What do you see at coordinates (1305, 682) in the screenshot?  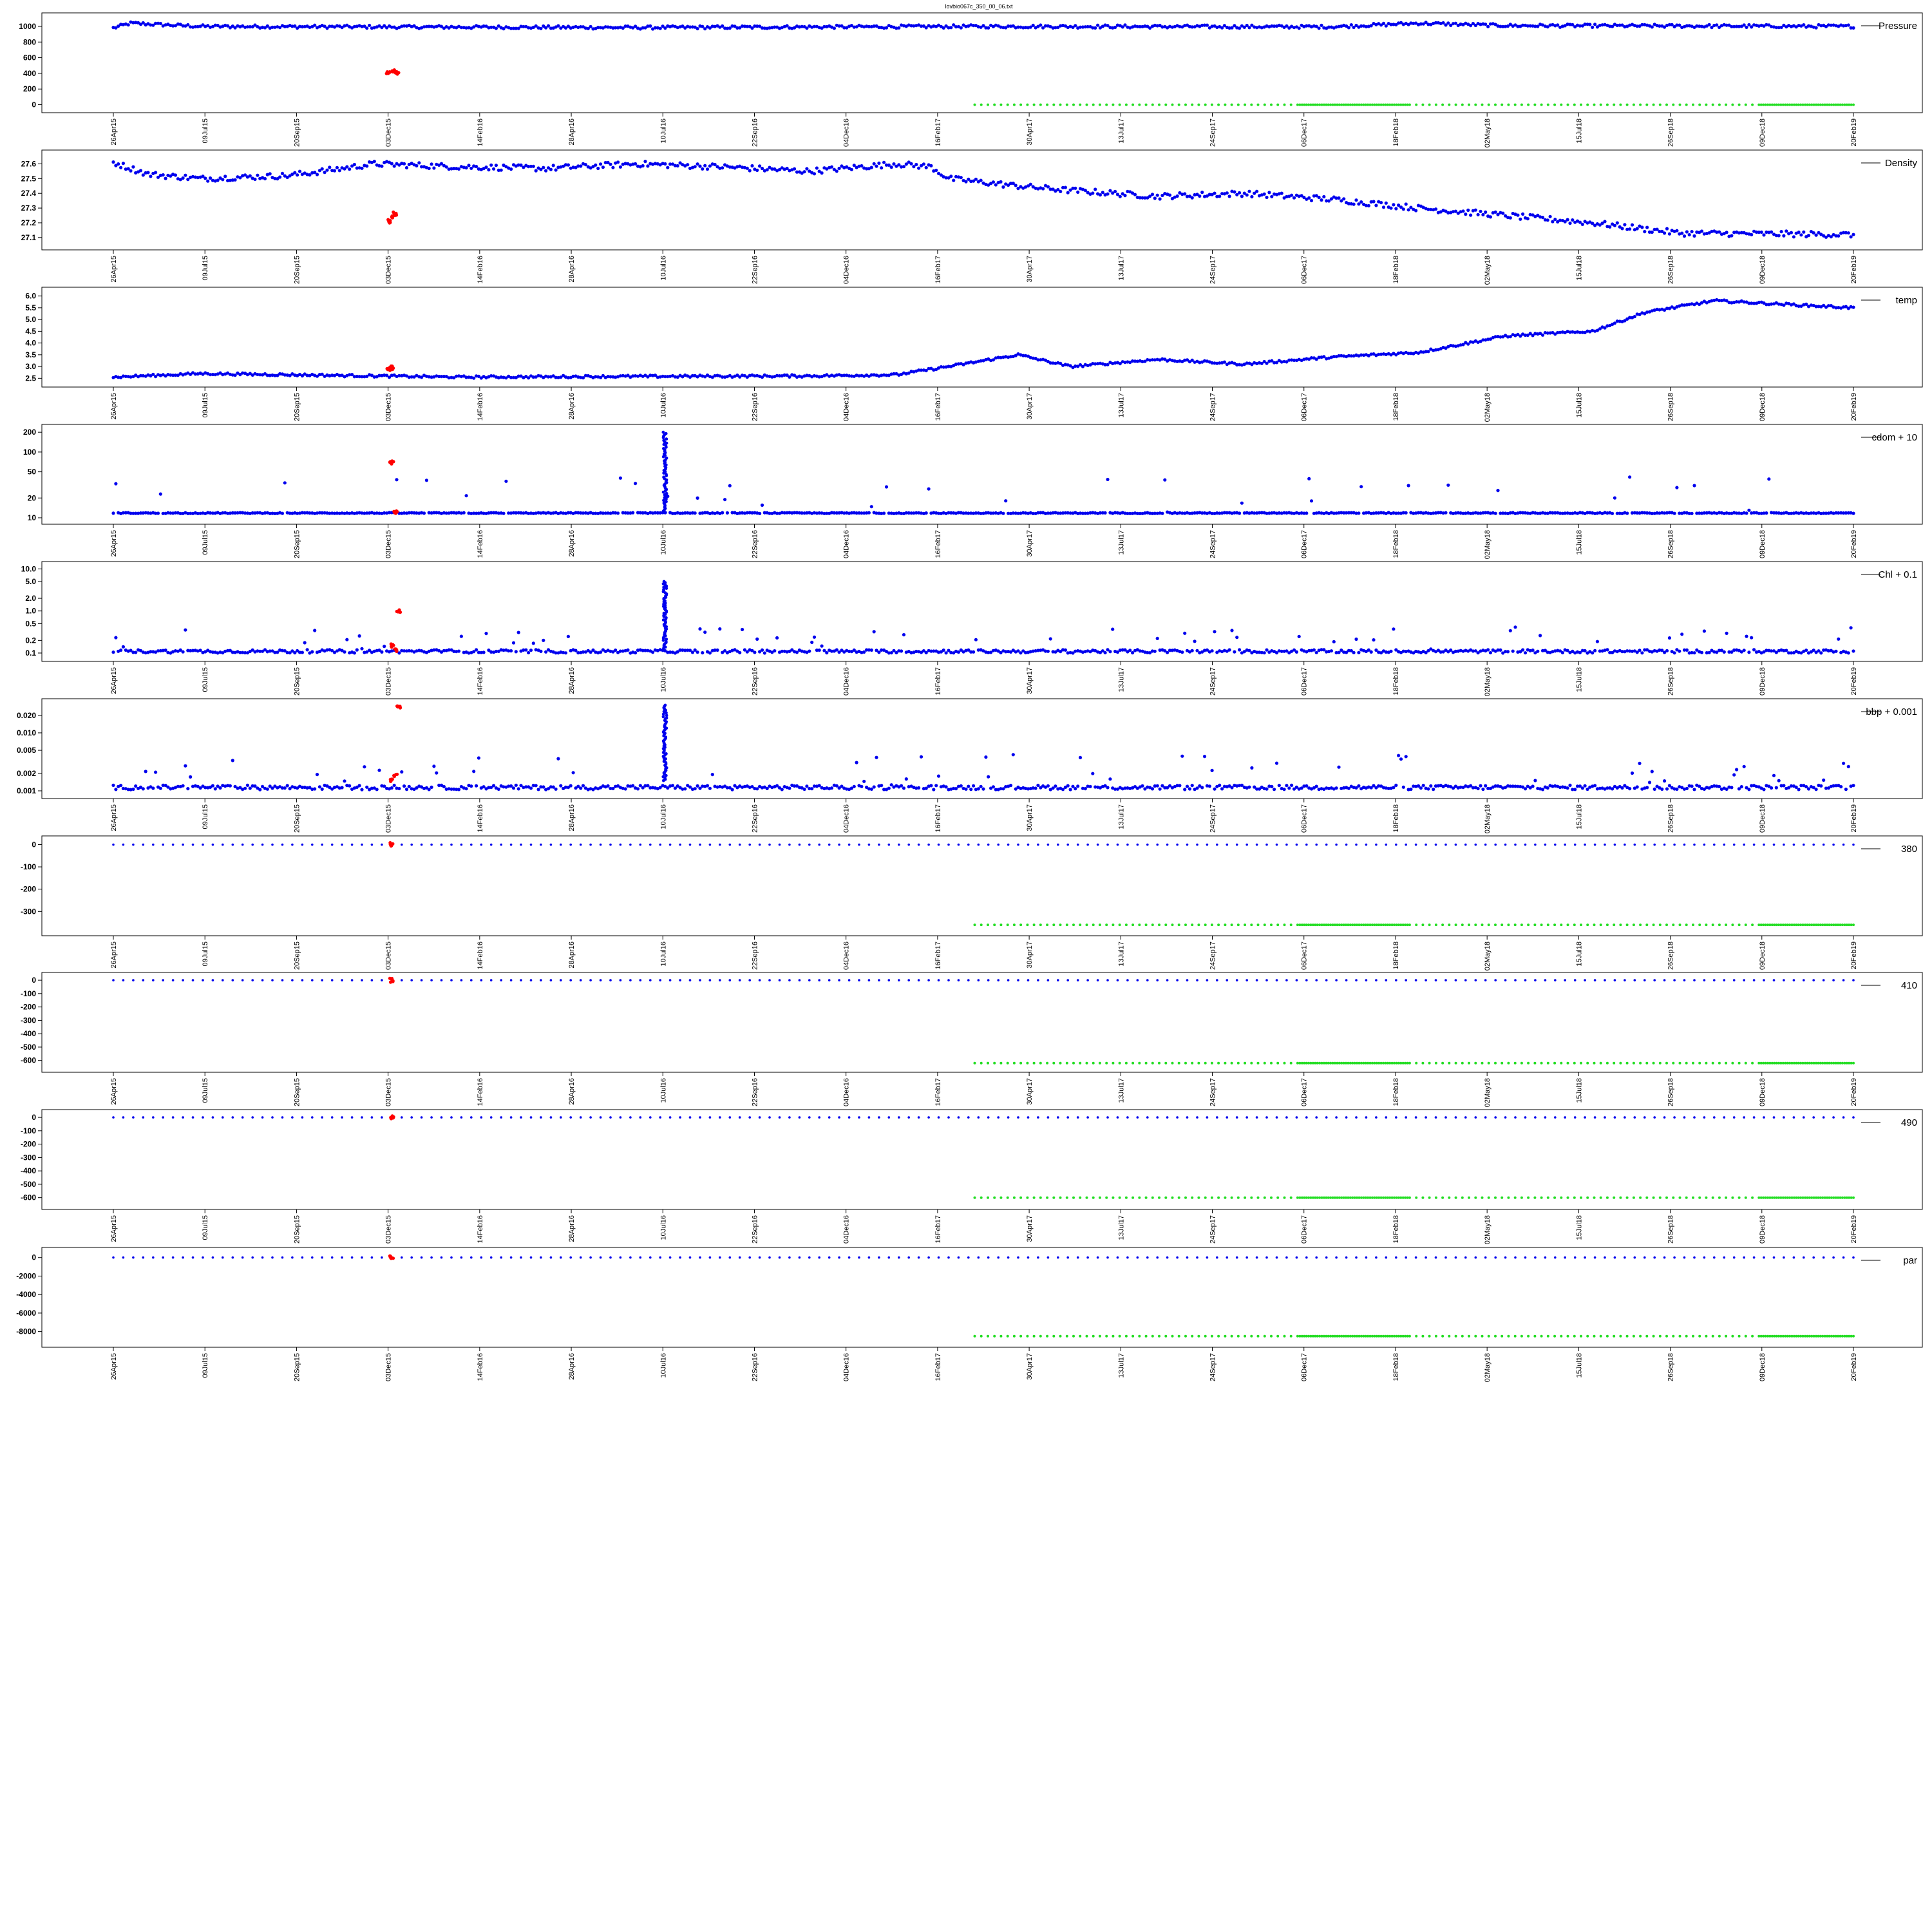 I see `x-tick-label: 06Dec17` at bounding box center [1305, 682].